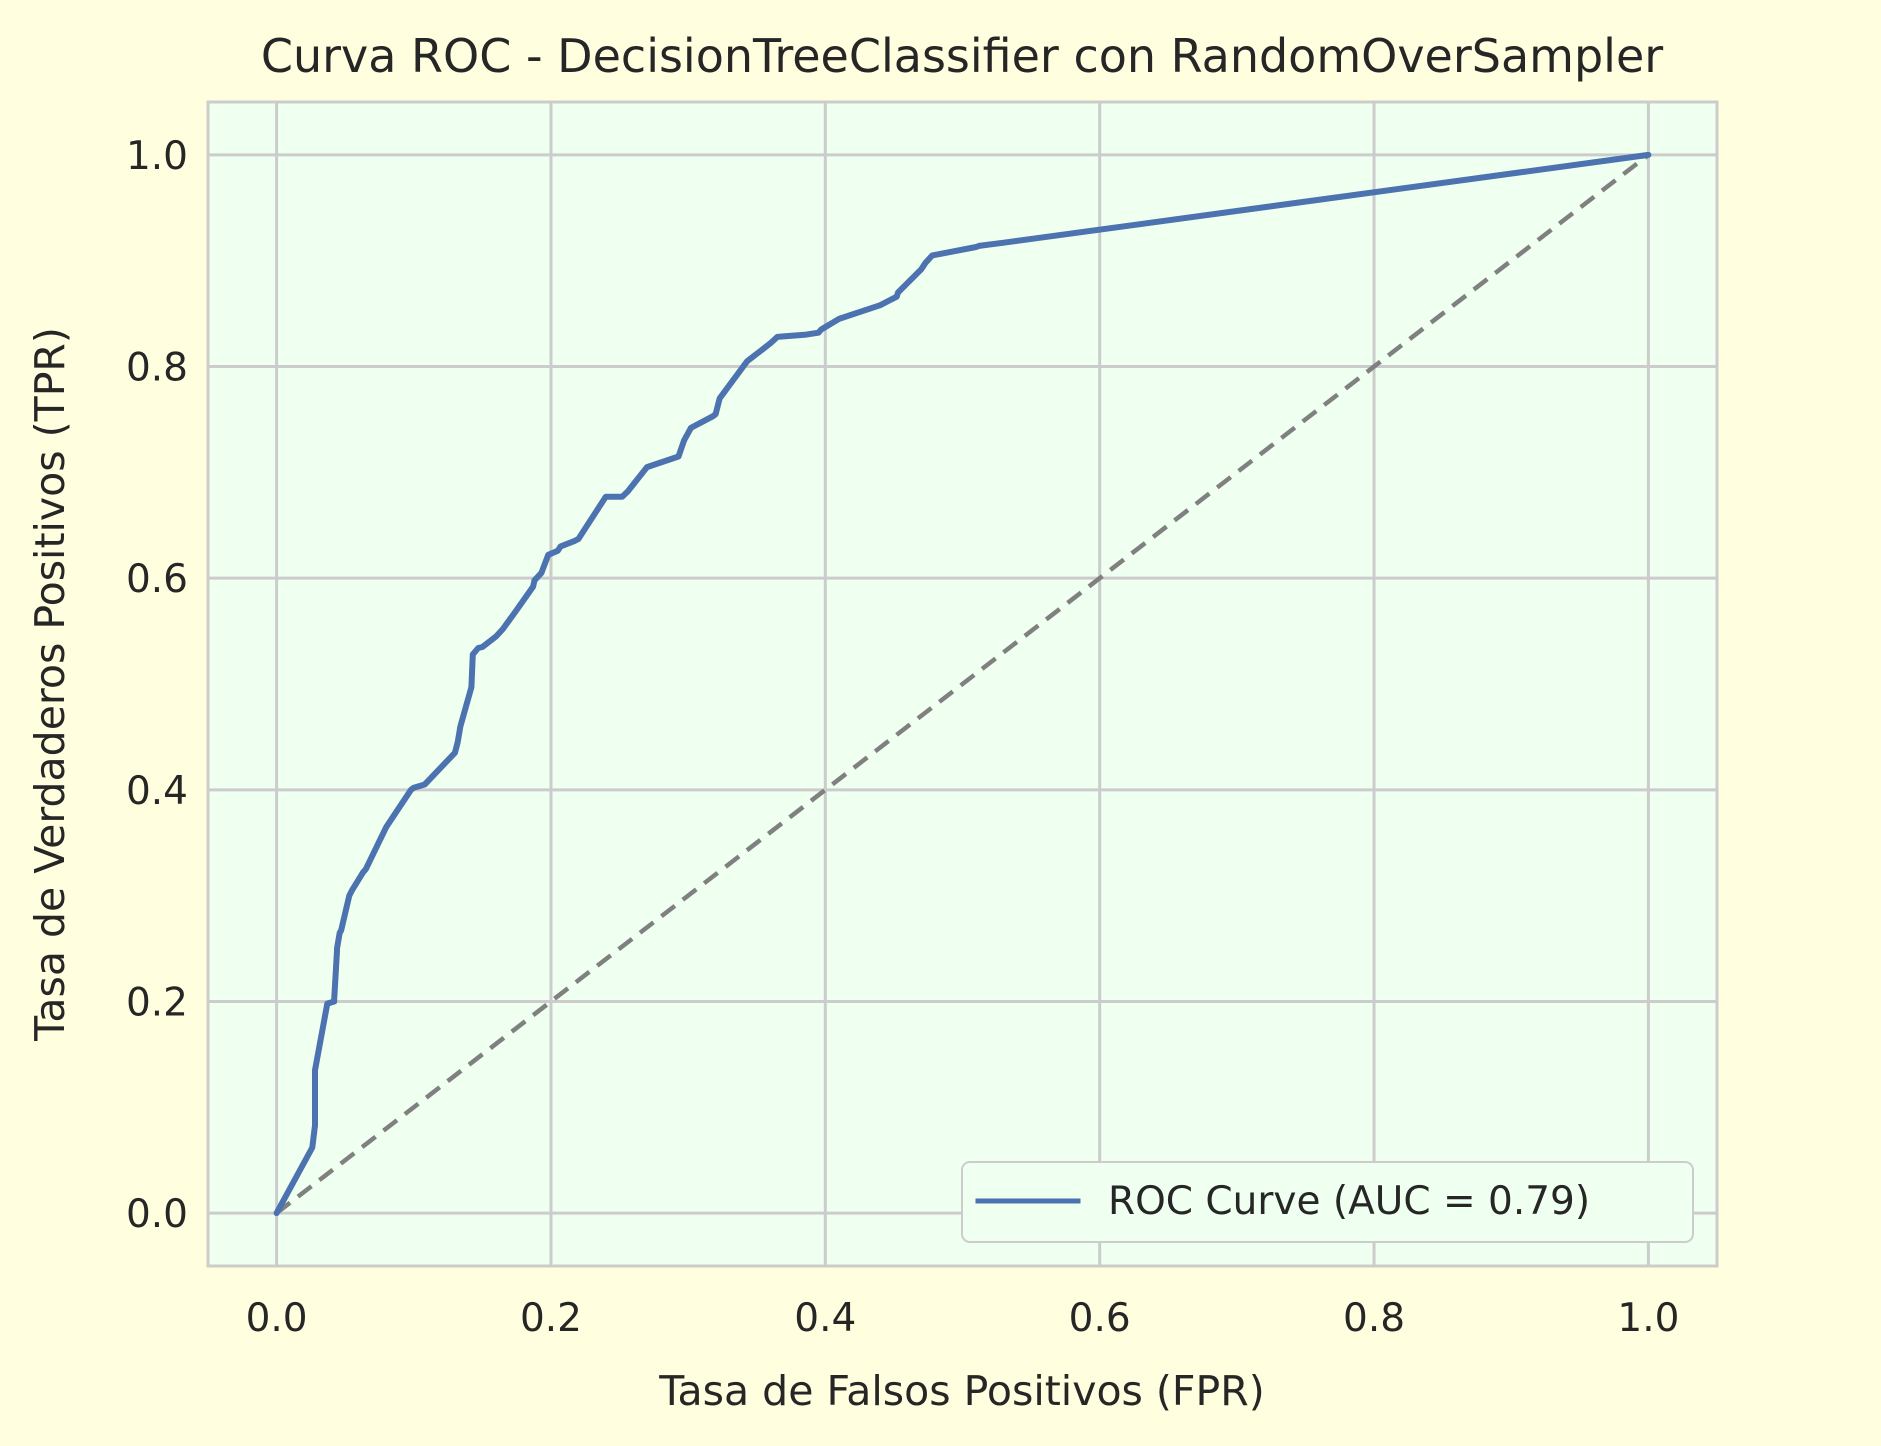 This screenshot has width=1881, height=1446. I want to click on x-tick-label: 0.2, so click(551, 1318).